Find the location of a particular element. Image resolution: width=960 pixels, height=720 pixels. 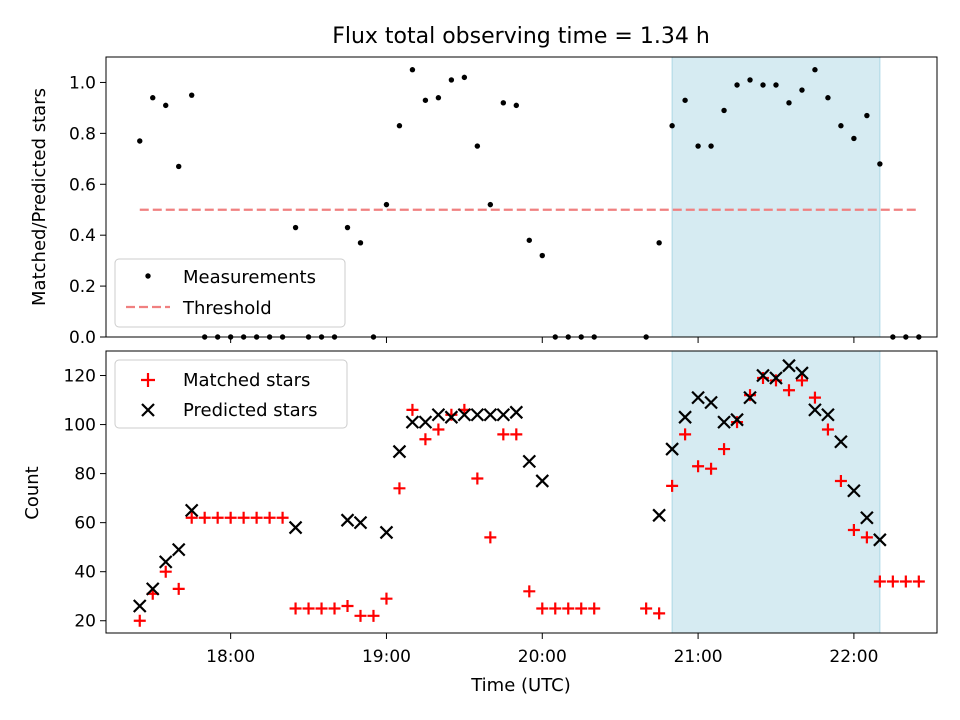

y-tick-label-0-8: 0.8 is located at coordinates (82, 134).